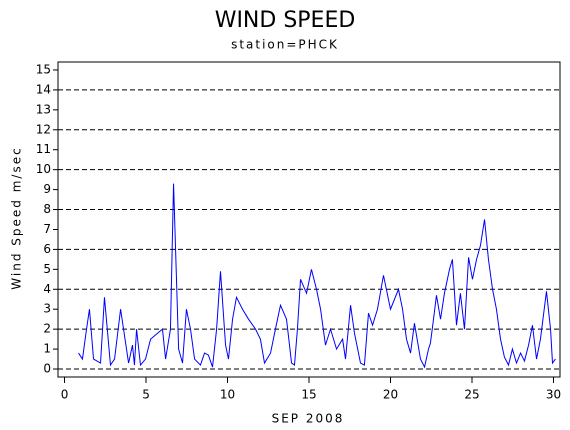 Image resolution: width=570 pixels, height=430 pixels. Describe the element at coordinates (47, 309) in the screenshot. I see `y-tick-label: 3` at that location.